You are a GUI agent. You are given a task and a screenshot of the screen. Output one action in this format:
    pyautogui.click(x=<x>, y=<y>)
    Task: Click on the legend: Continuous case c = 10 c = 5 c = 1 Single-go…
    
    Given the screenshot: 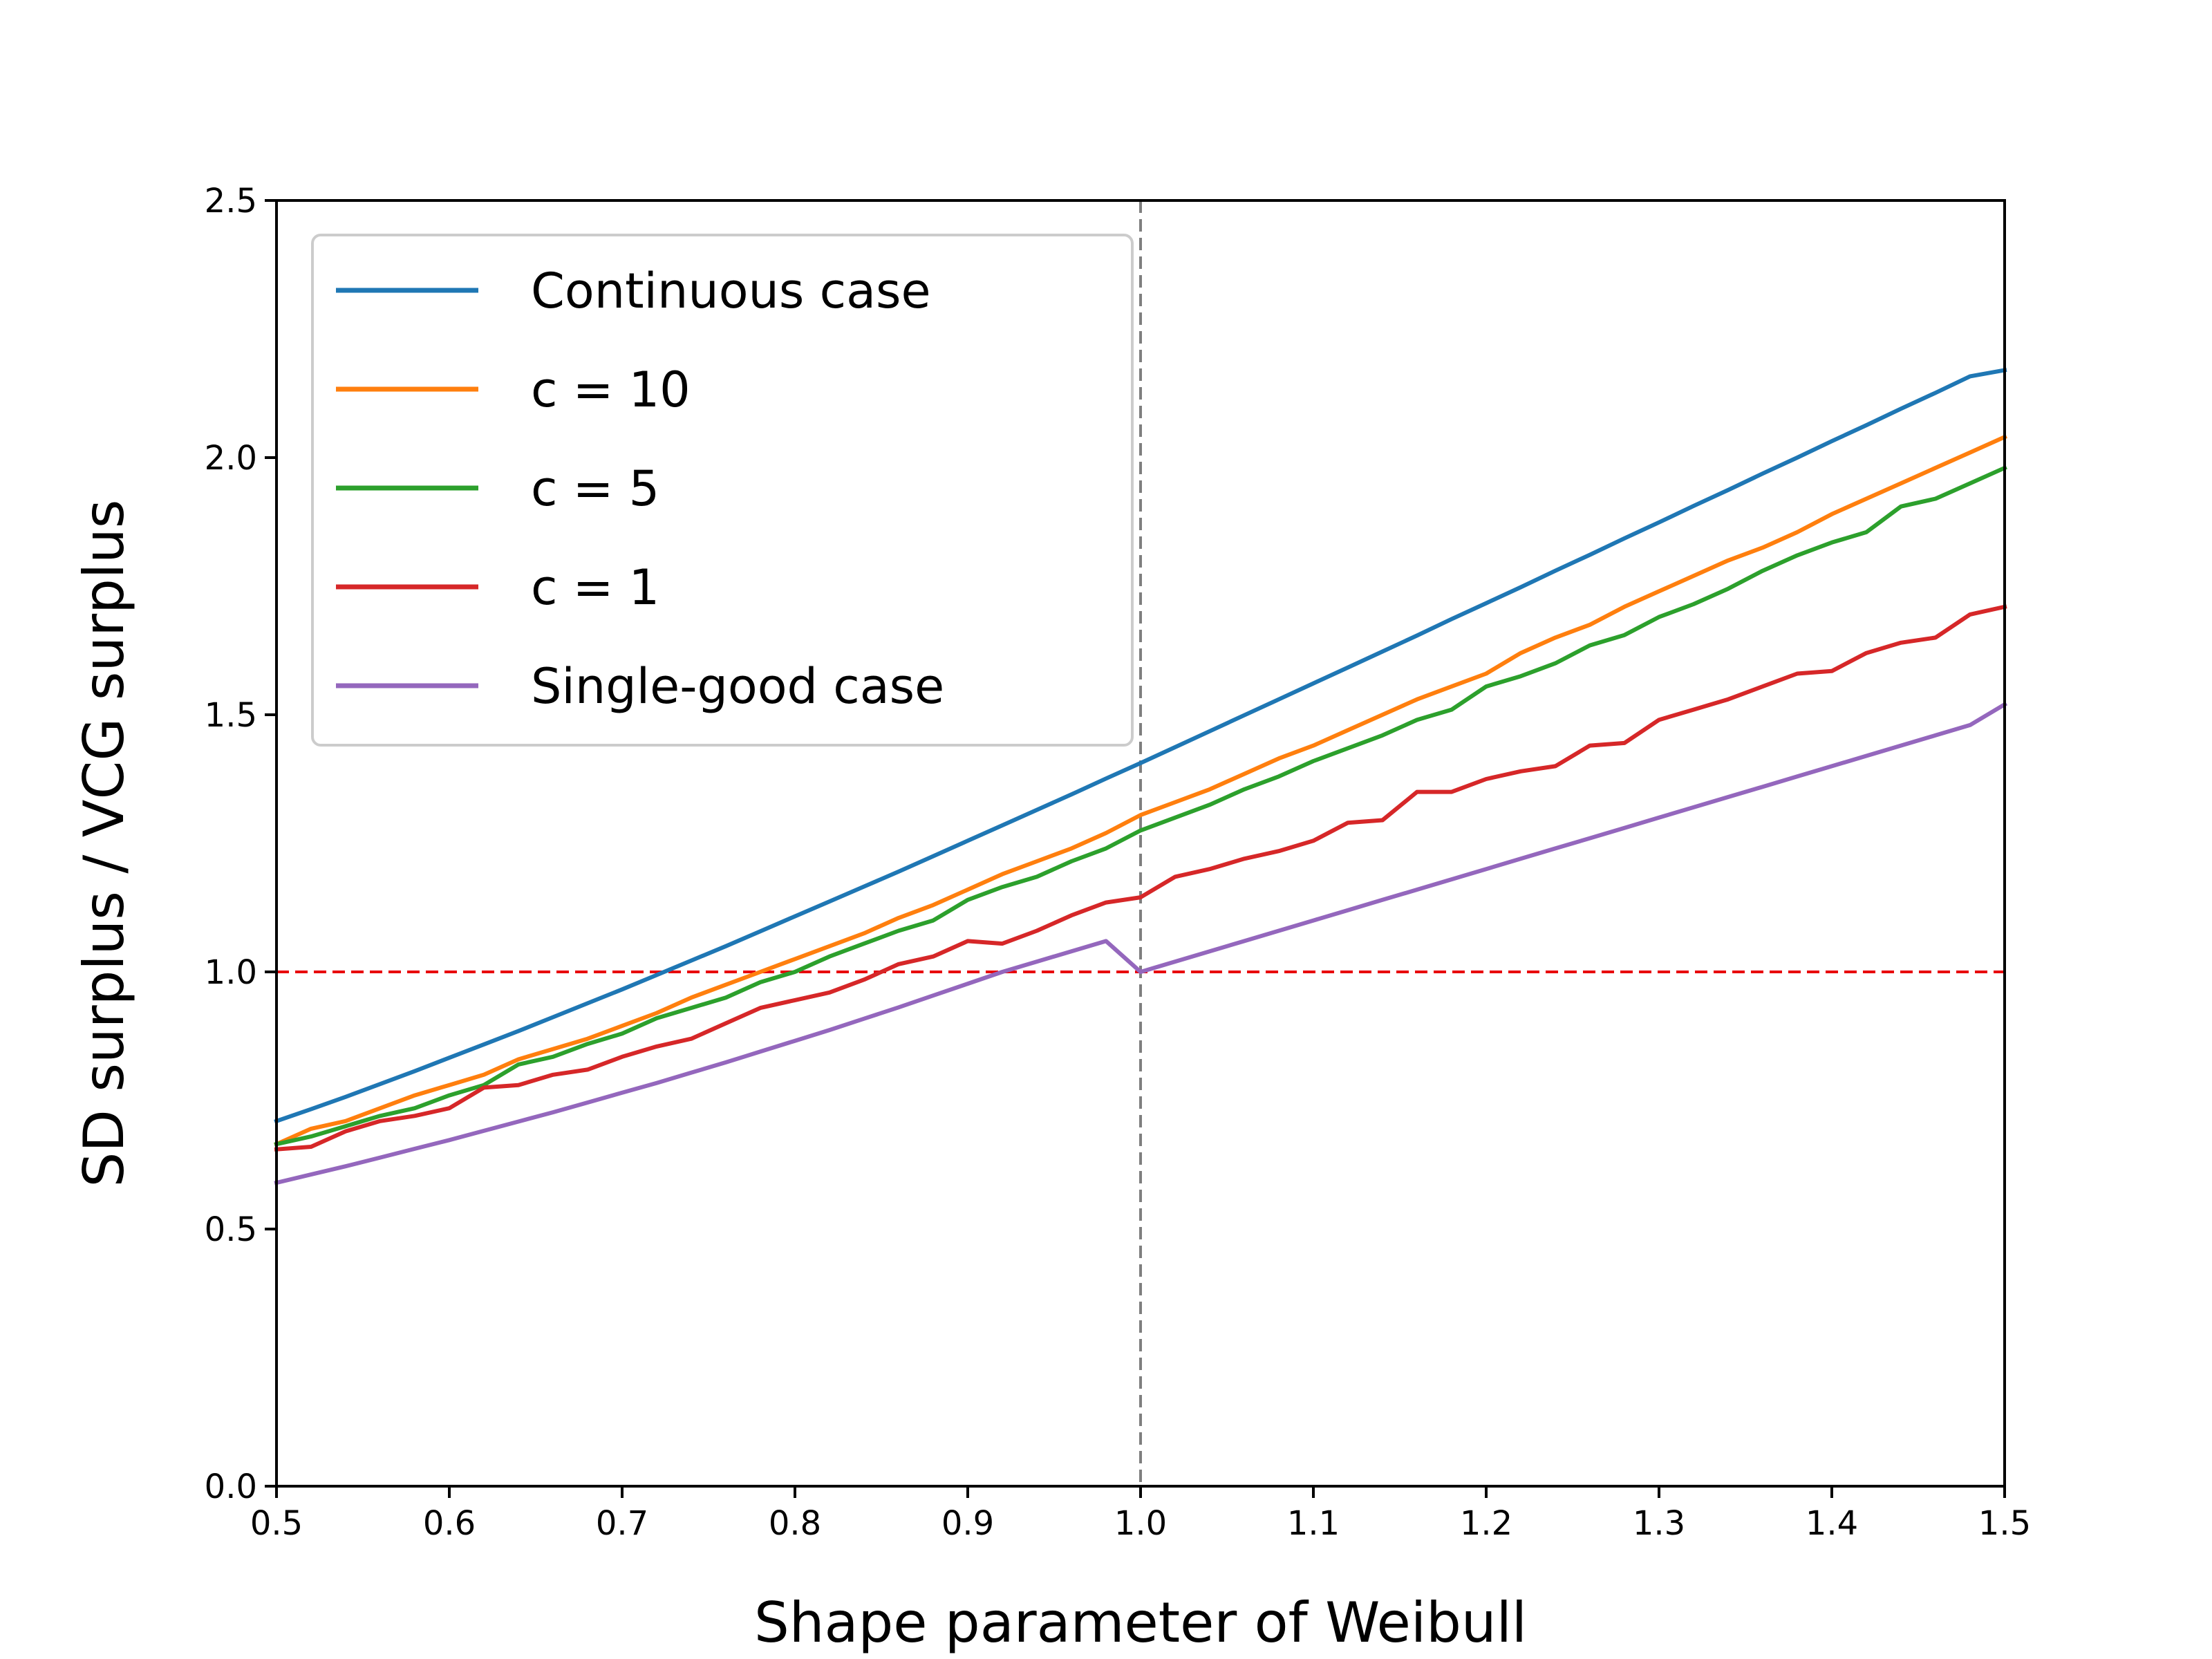 What is the action you would take?
    pyautogui.click(x=723, y=490)
    